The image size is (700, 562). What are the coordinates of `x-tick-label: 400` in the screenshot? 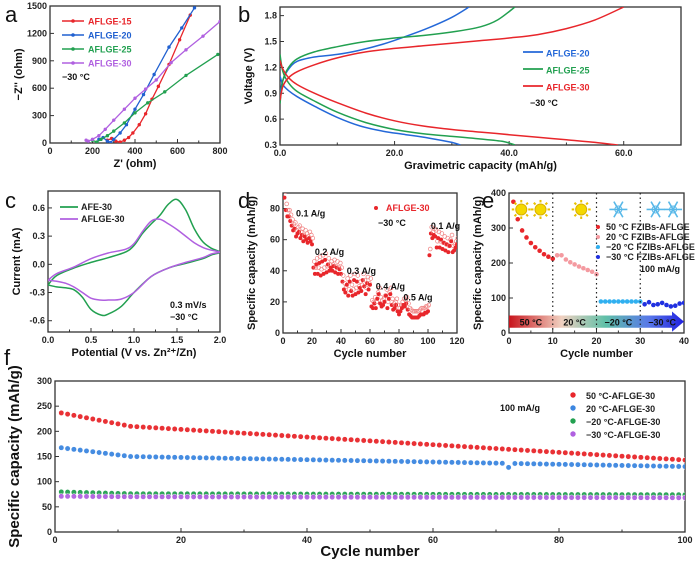 It's located at (134, 151).